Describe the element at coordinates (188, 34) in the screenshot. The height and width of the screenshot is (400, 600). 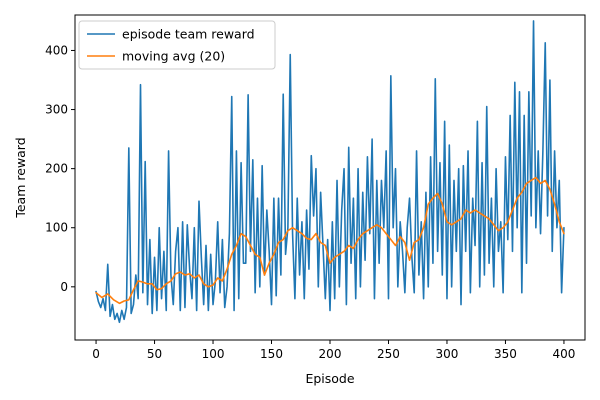
I see `legend-label-episode: episode team reward` at that location.